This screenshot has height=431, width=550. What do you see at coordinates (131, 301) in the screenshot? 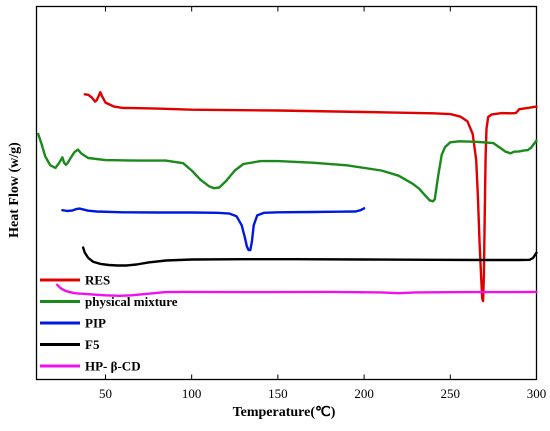
I see `legend-label-physical-mixture: physical mixture` at bounding box center [131, 301].